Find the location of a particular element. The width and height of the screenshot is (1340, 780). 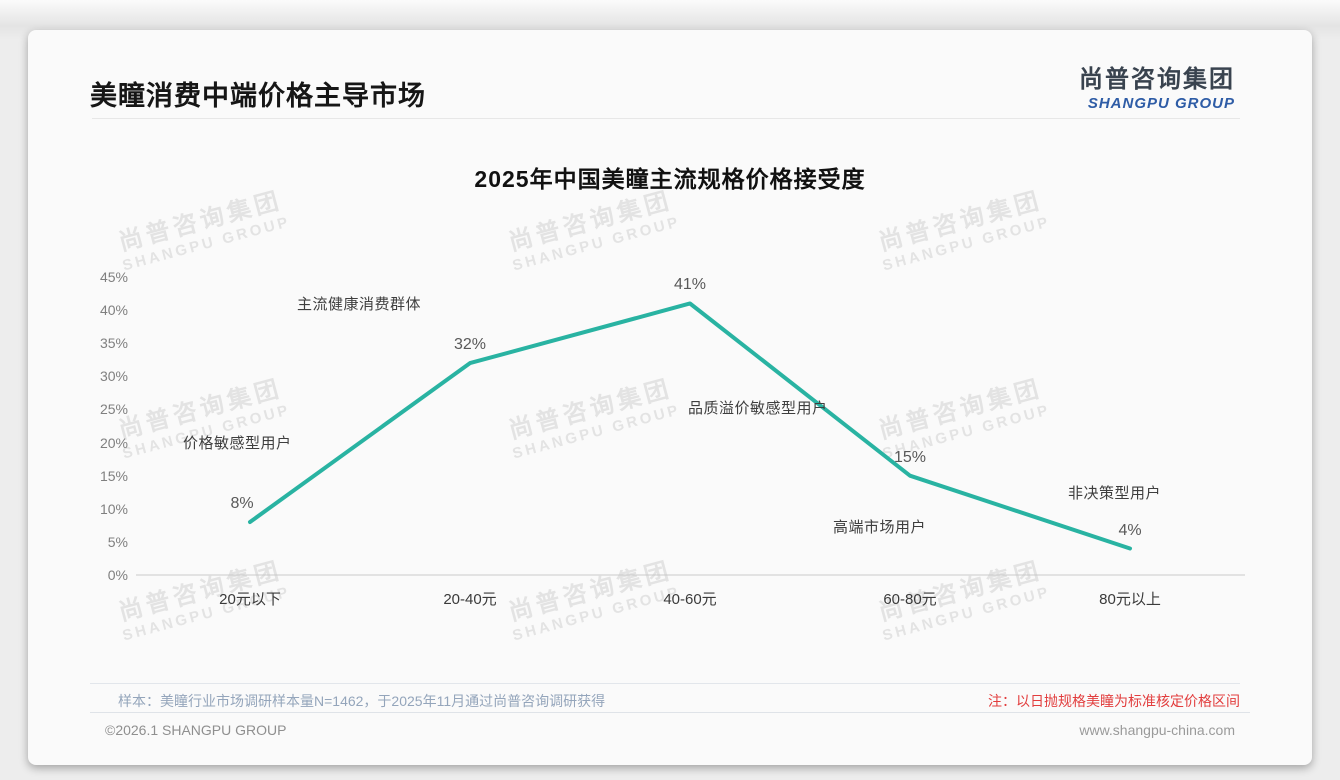

chart-annotation: 非决策型用户 is located at coordinates (1115, 493).